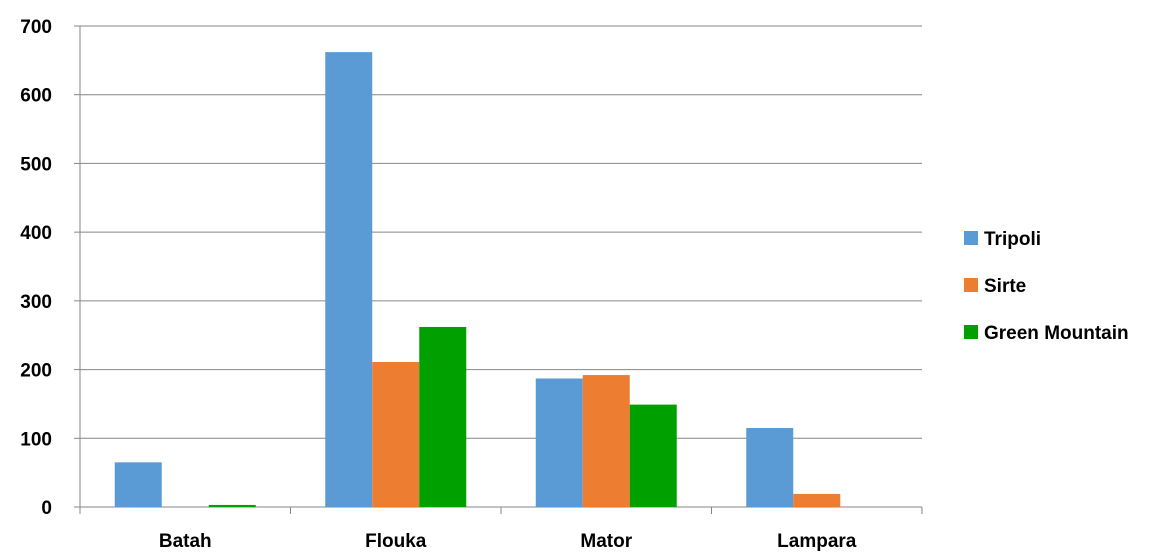 This screenshot has height=556, width=1171. I want to click on y-tick-label: 0, so click(46, 508).